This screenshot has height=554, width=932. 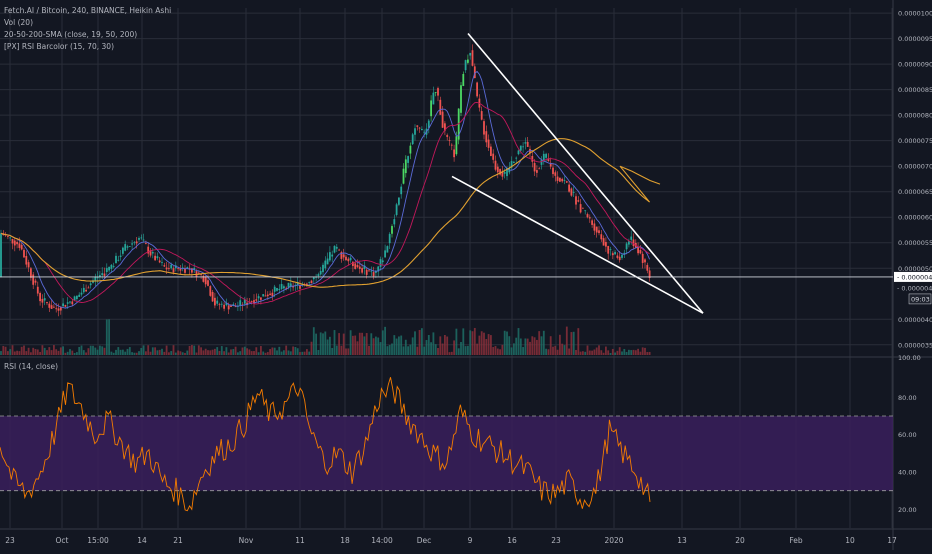 What do you see at coordinates (577, 244) in the screenshot?
I see `wedge-lower-trendline` at bounding box center [577, 244].